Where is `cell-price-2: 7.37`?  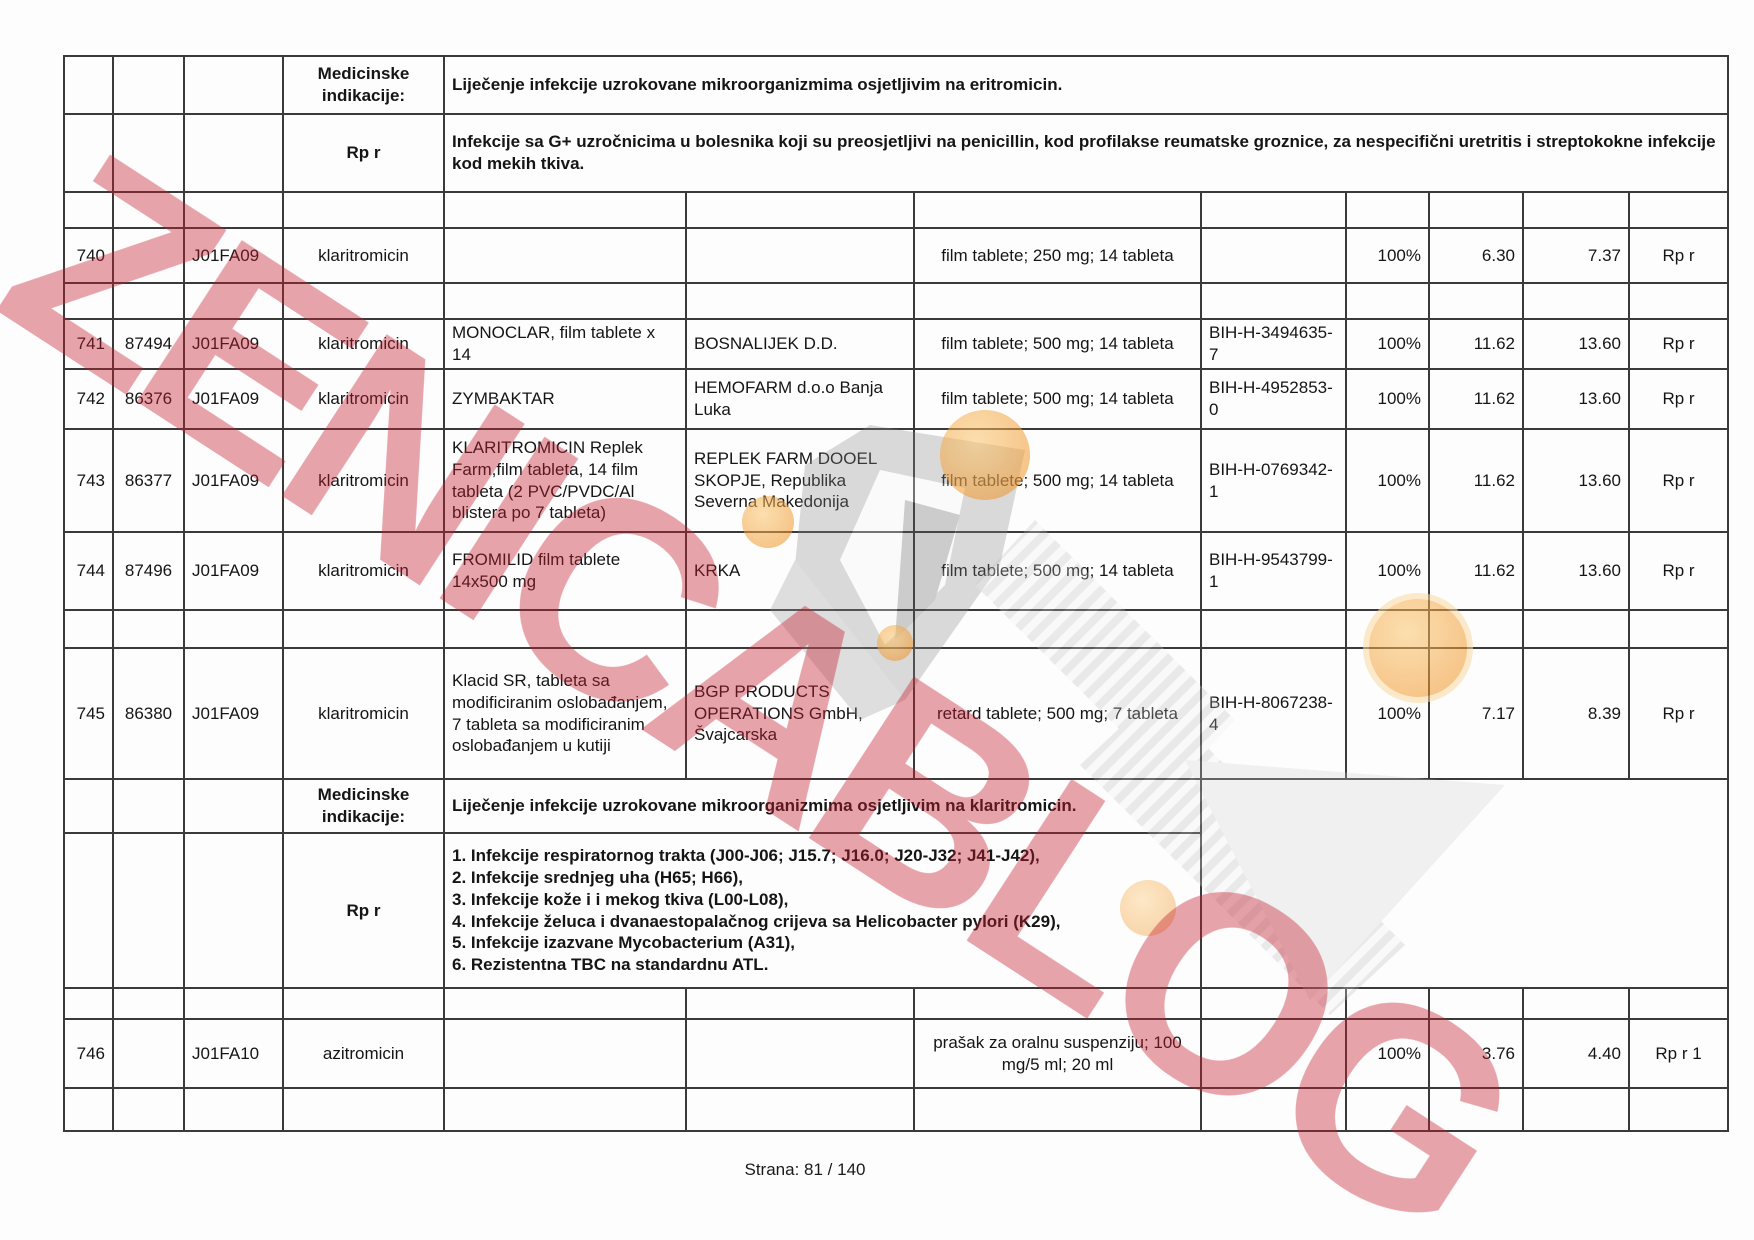 cell-price-2: 7.37 is located at coordinates (1576, 255).